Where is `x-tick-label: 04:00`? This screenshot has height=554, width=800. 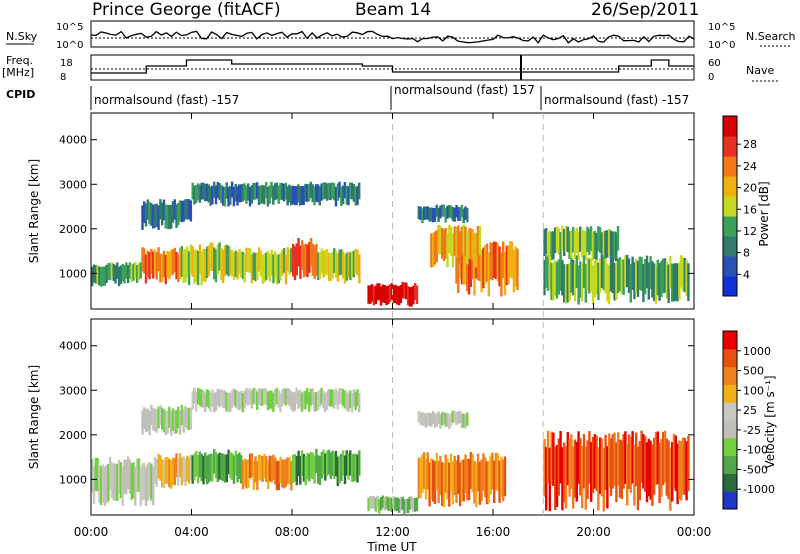 x-tick-label: 04:00 is located at coordinates (191, 532).